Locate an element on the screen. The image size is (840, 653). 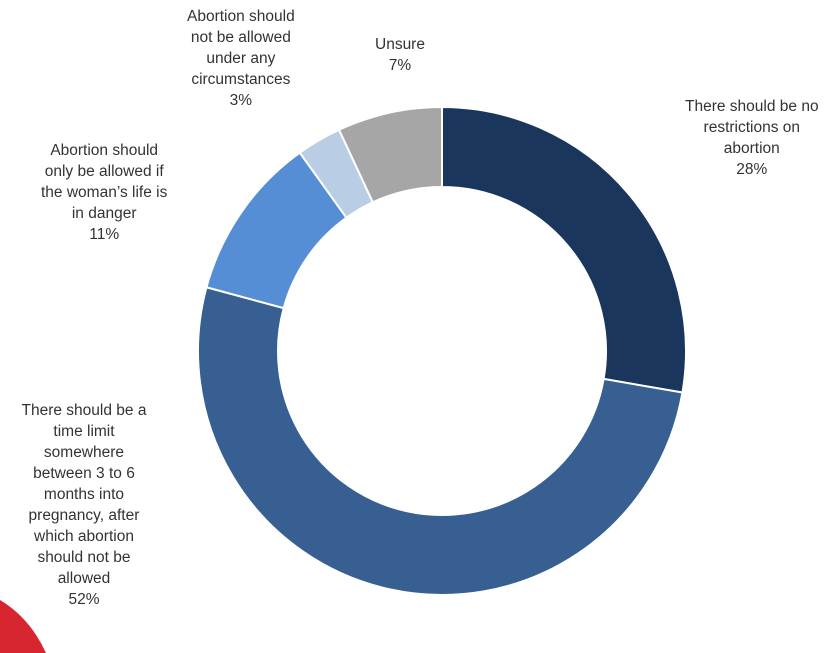
slice-label-text: allowed is located at coordinates (84, 578).